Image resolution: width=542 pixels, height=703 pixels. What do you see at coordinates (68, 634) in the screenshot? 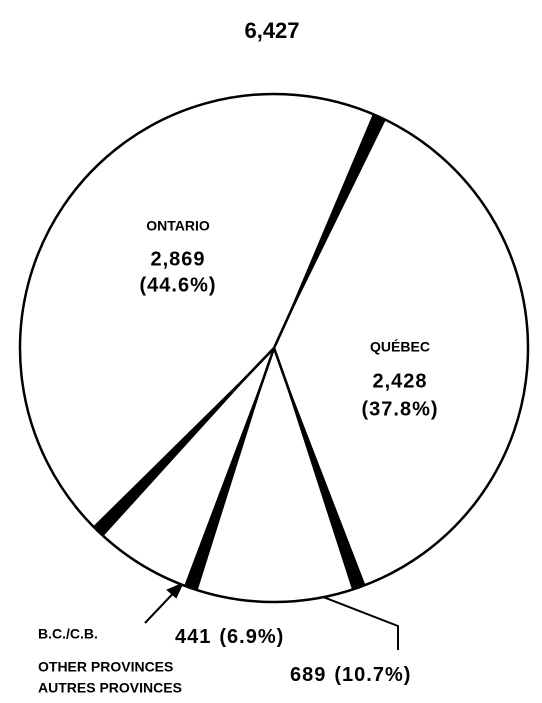
I see `slice-label: B.C./C.B.` at bounding box center [68, 634].